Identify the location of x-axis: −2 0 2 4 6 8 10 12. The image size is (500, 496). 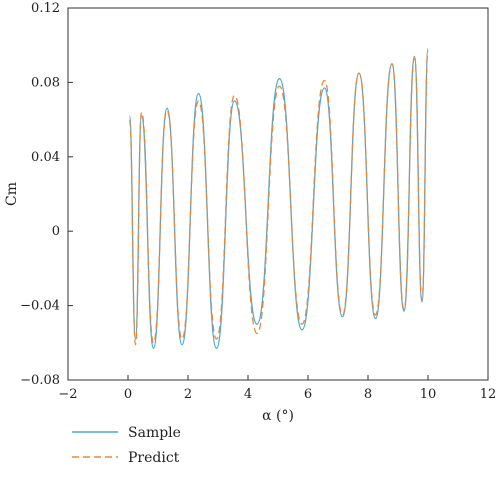
(277, 388).